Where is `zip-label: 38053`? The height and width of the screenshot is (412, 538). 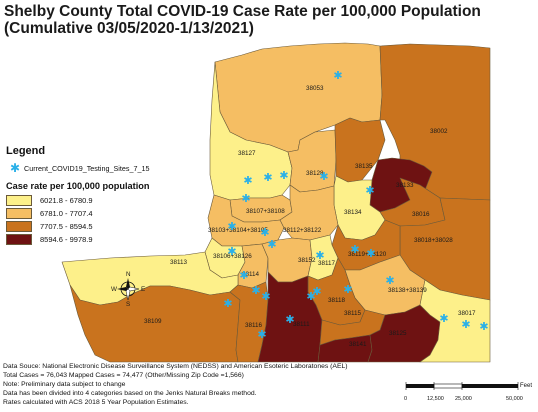 zip-label: 38053 is located at coordinates (315, 88).